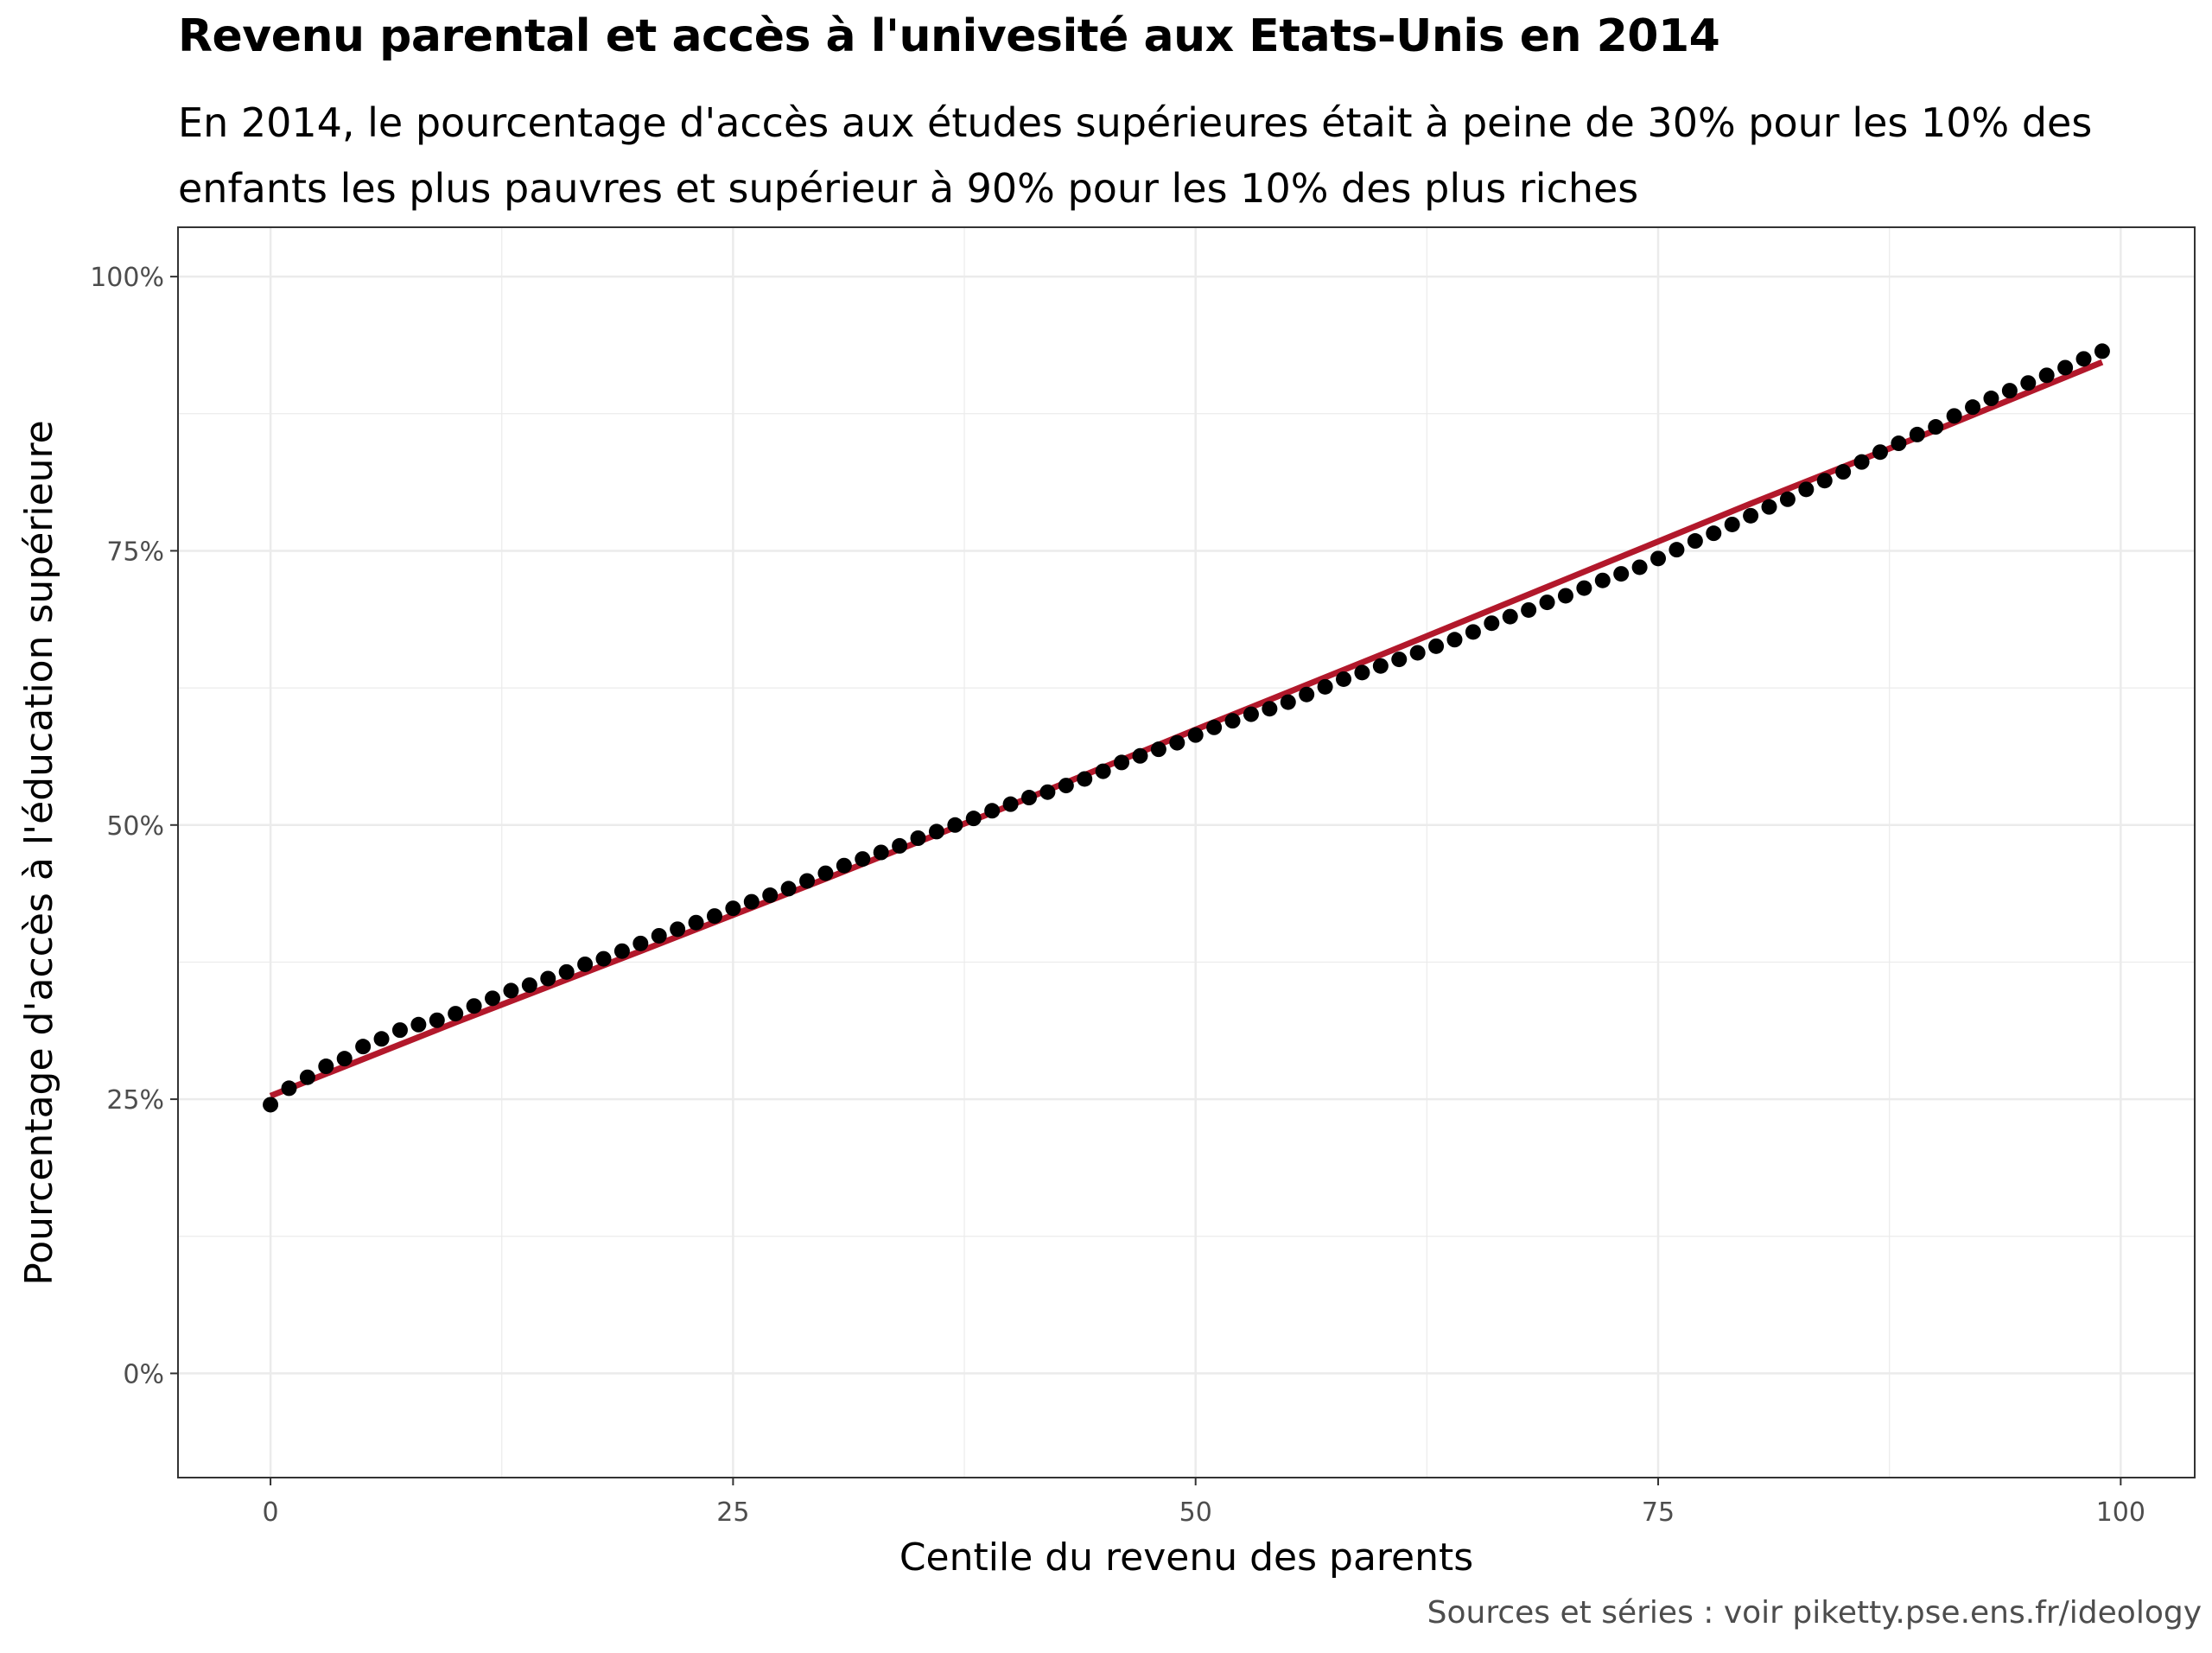 The width and height of the screenshot is (2212, 1653). I want to click on y-tick-label: 75%, so click(135, 552).